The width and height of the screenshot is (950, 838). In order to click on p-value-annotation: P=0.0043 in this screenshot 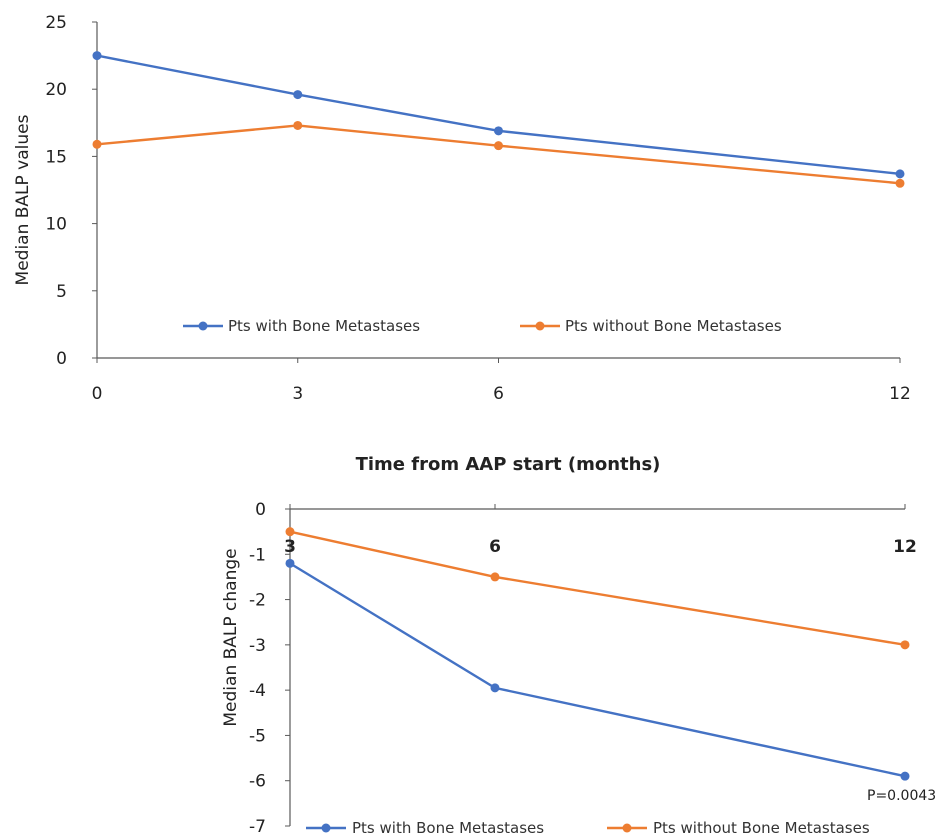, I will do `click(901, 796)`.